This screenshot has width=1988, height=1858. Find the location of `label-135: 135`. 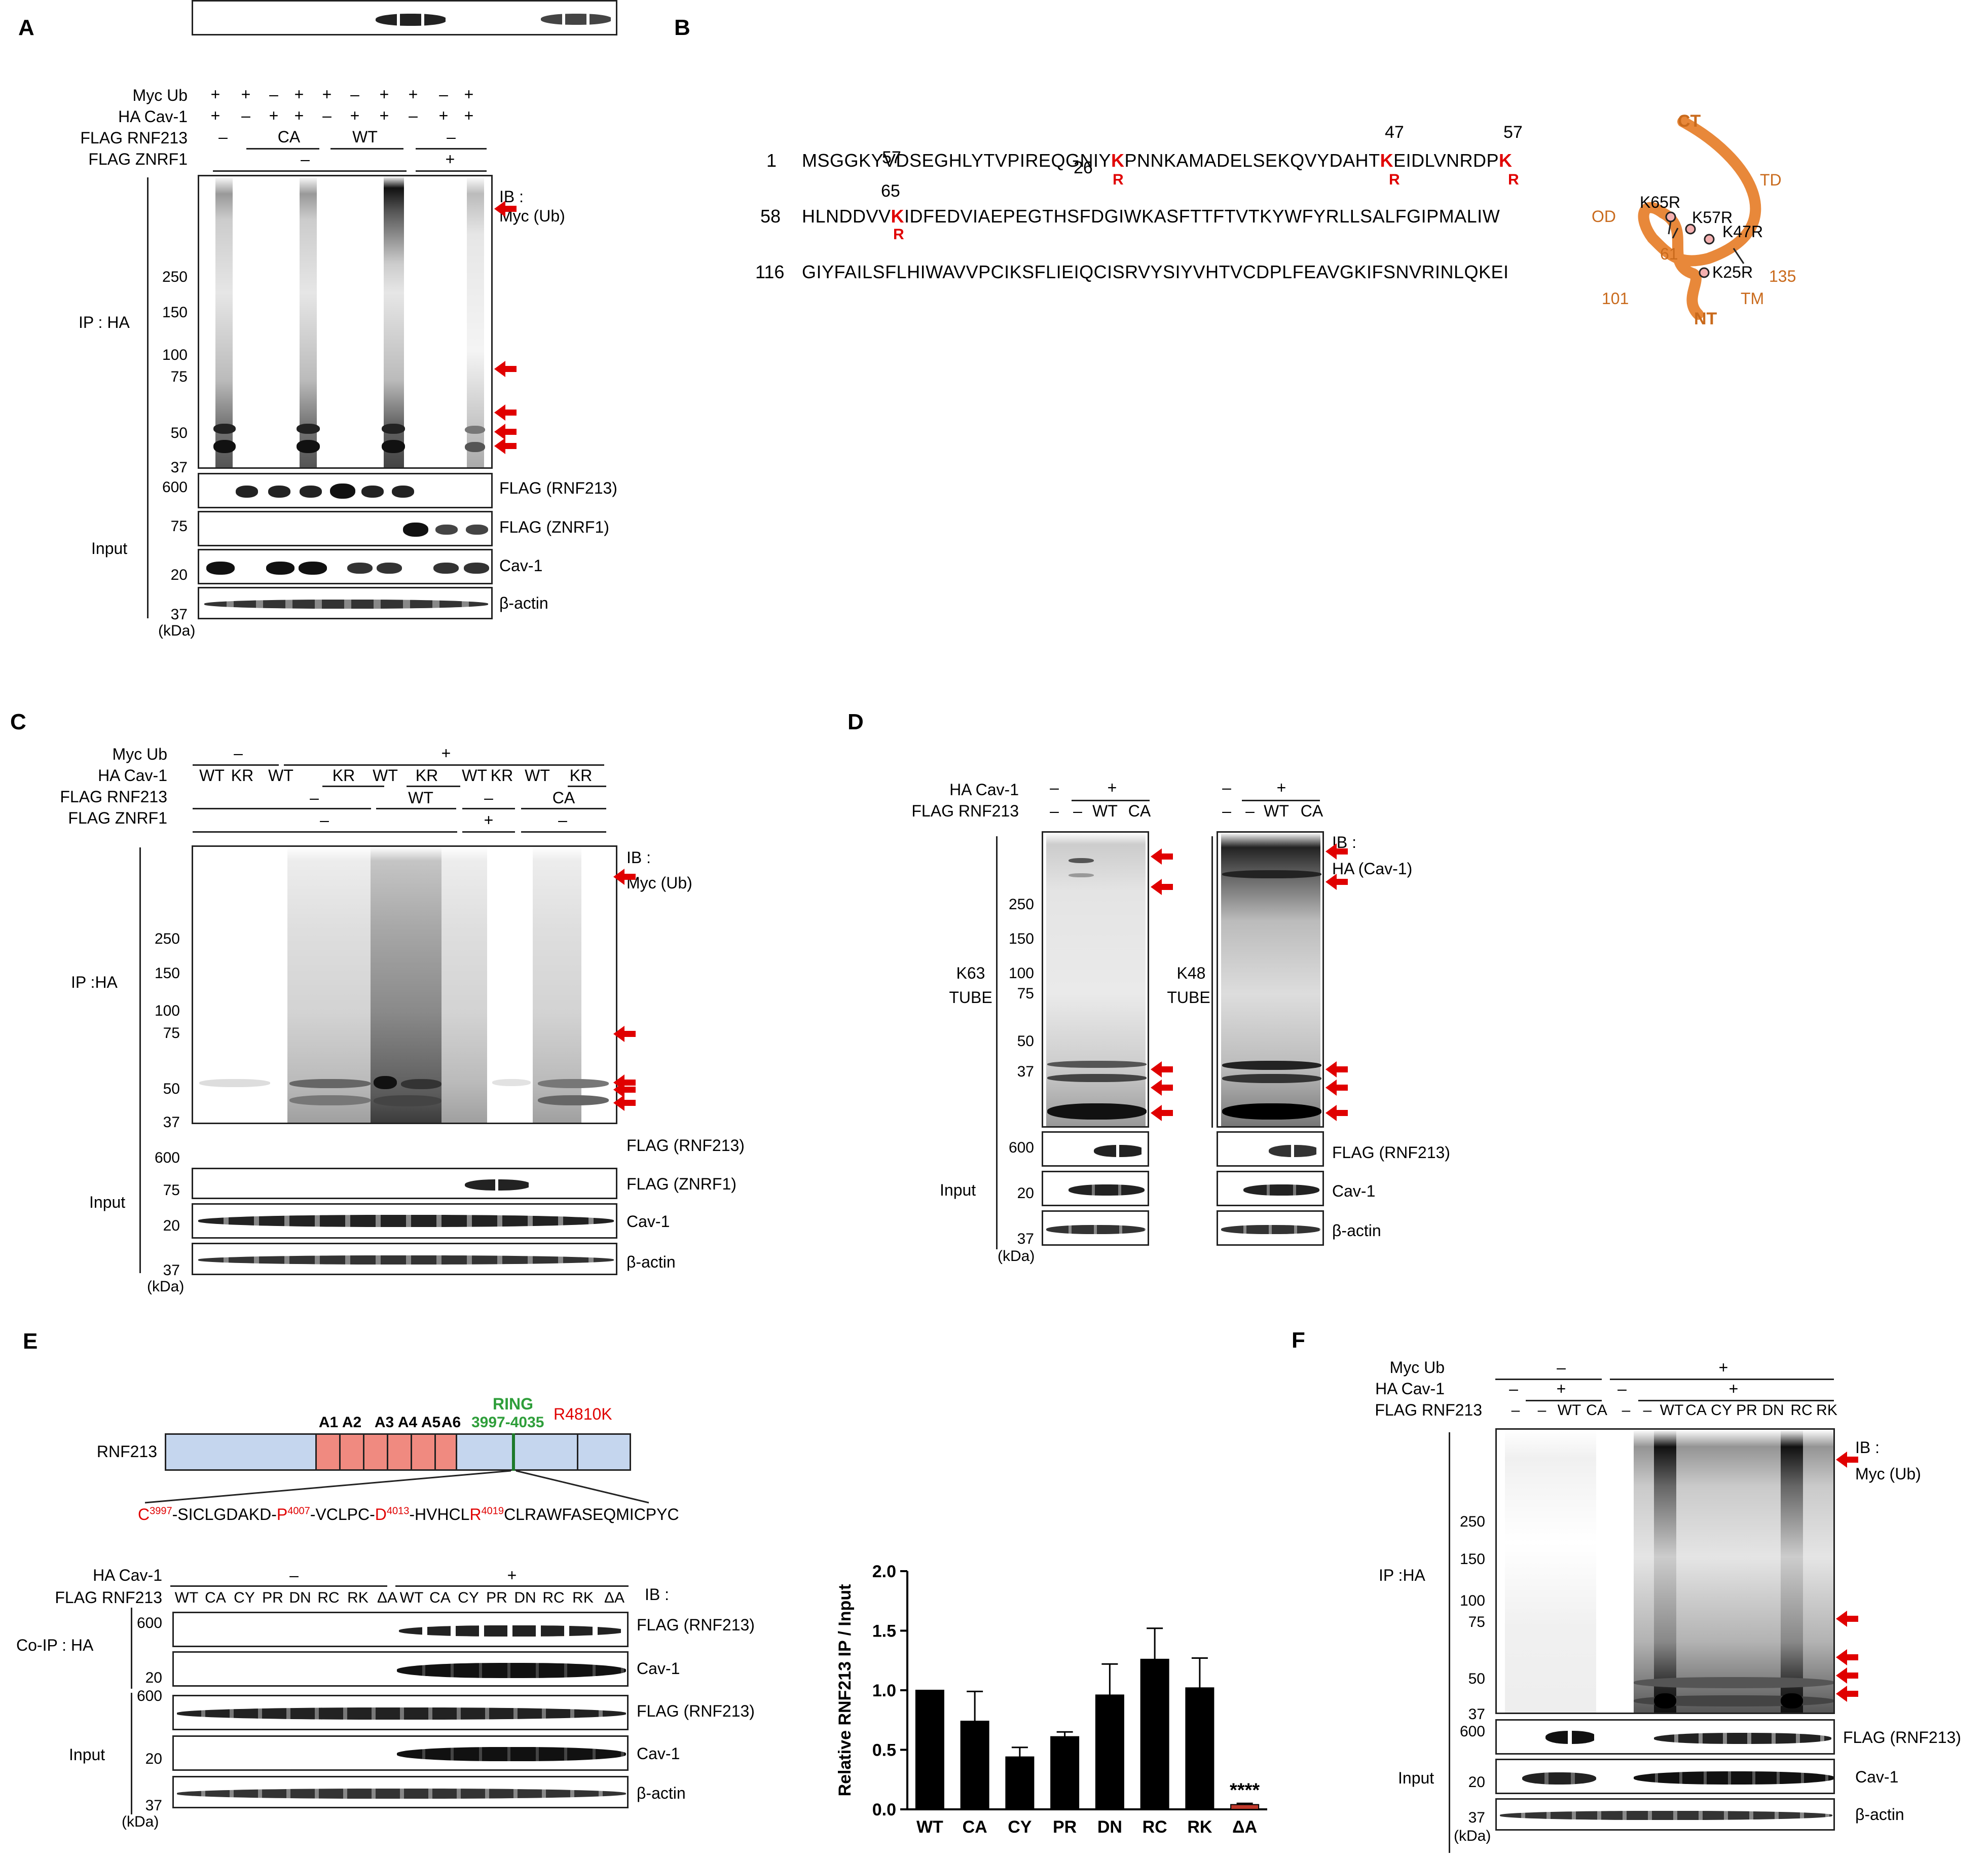

label-135: 135 is located at coordinates (1782, 276).